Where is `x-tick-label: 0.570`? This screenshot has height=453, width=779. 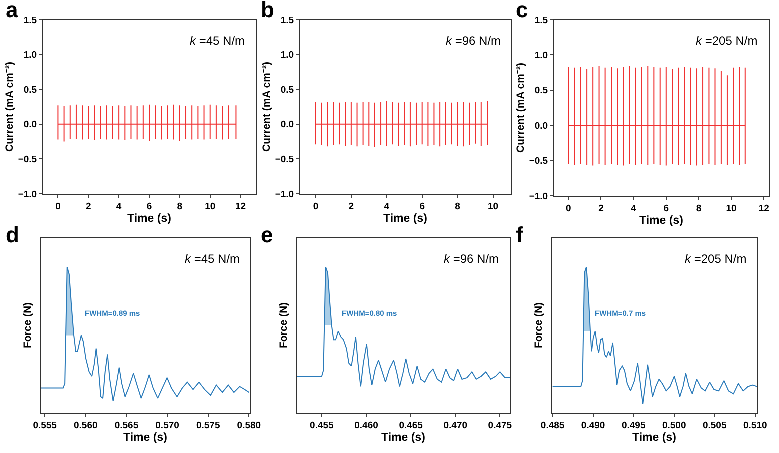 x-tick-label: 0.570 is located at coordinates (168, 426).